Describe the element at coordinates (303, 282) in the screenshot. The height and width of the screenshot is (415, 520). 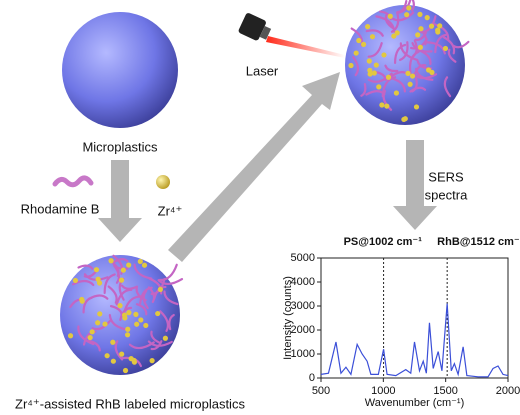
I see `y-tick-label: 4000` at that location.